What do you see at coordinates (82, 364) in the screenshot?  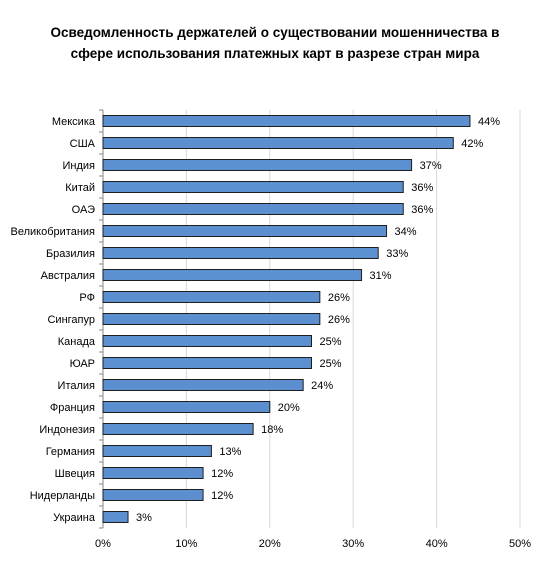 I see `category-label: ЮАР` at bounding box center [82, 364].